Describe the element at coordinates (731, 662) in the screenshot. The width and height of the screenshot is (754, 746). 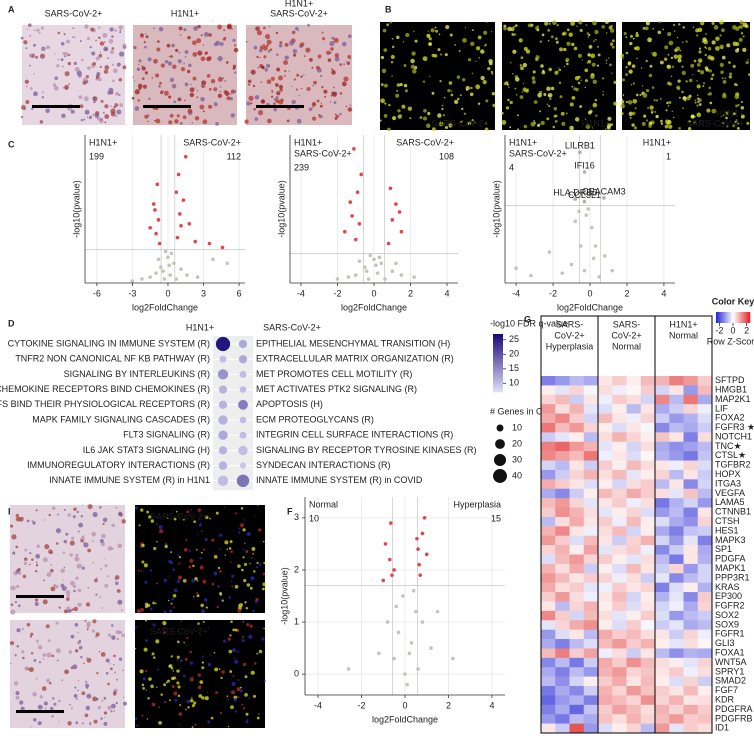
I see `gene-label: WNT5A` at that location.